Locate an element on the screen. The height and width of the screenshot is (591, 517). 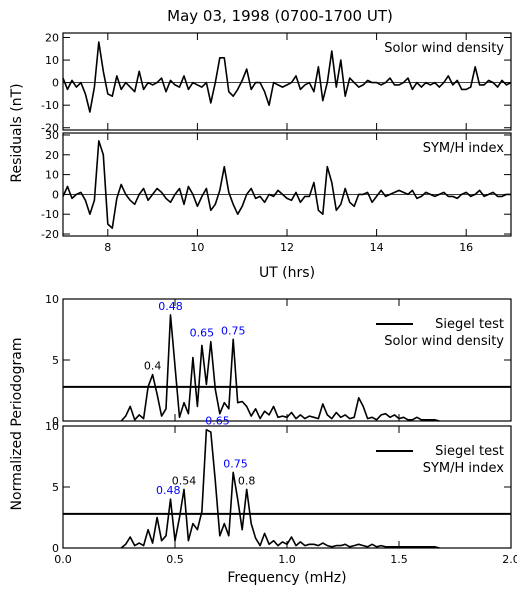
y-tick-label: 30 is located at coordinates (52, 135).